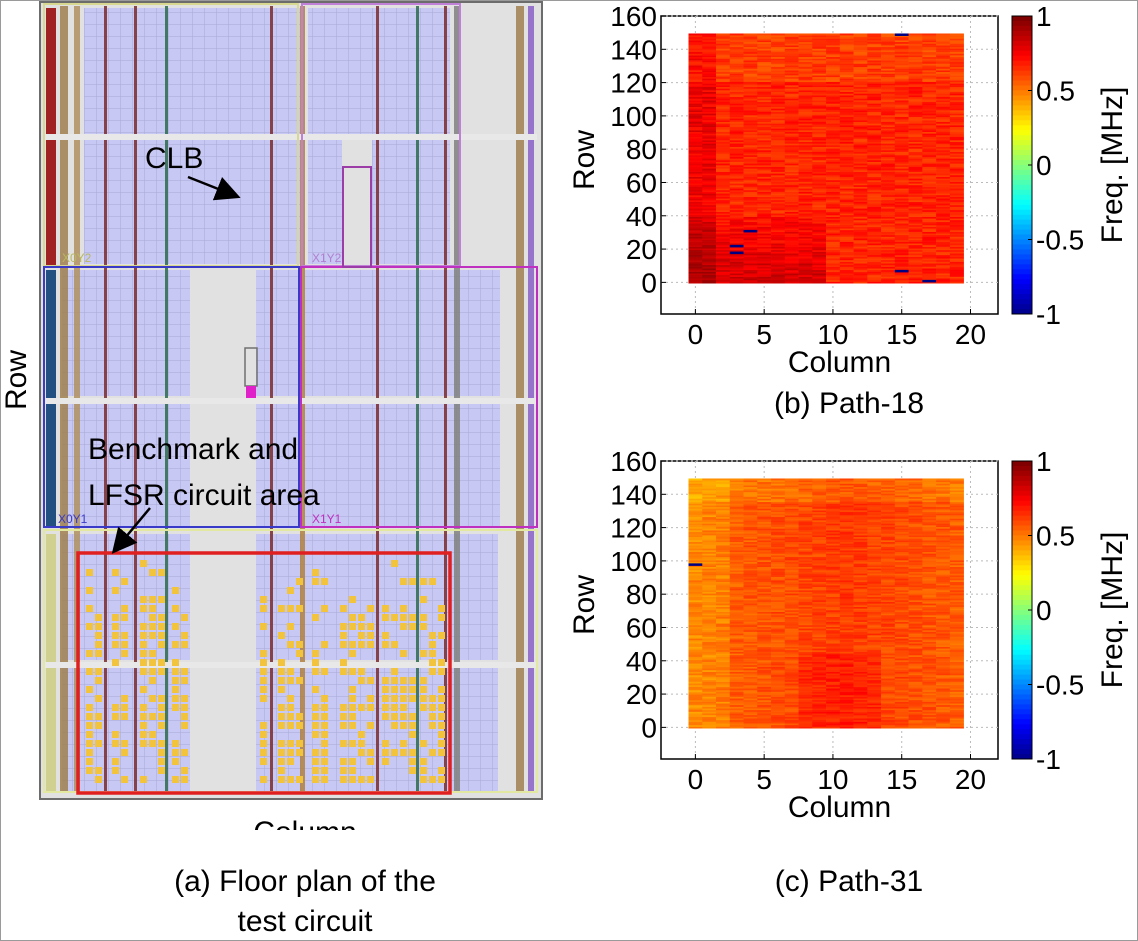  I want to click on y-tick-label: 100, so click(633, 116).